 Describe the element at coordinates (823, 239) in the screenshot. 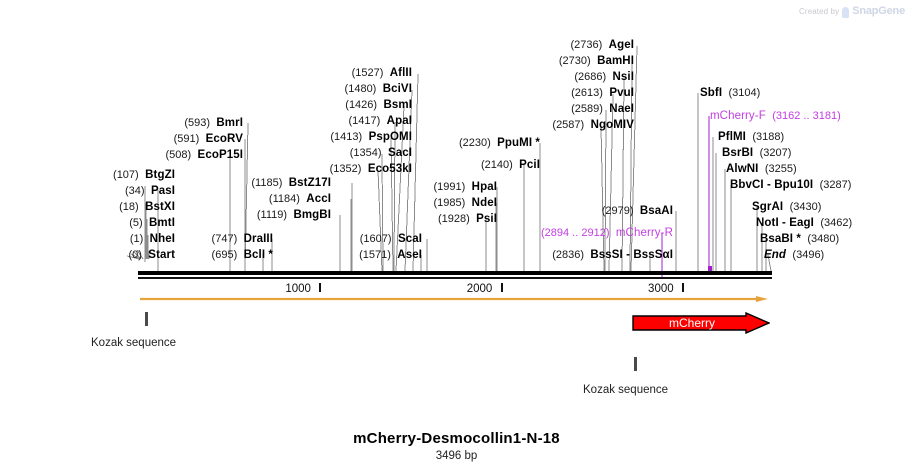

I see `site-position: (3480)` at that location.